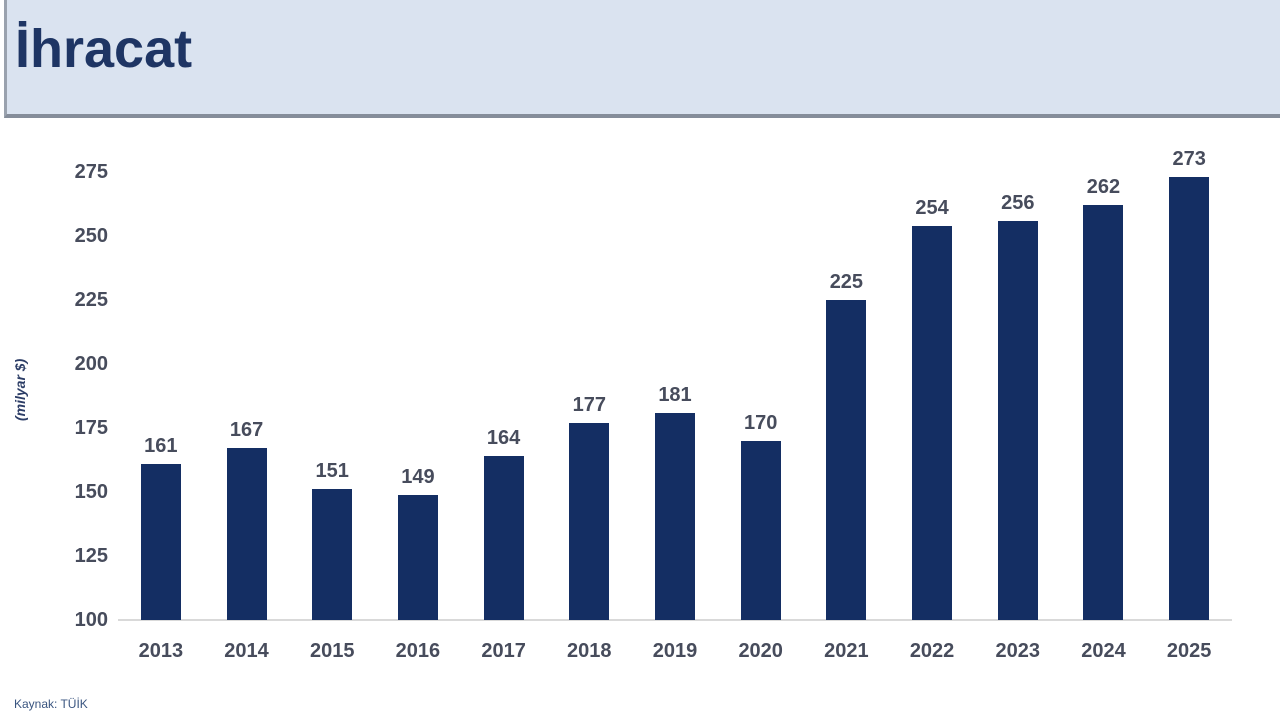 The width and height of the screenshot is (1280, 720). What do you see at coordinates (332, 471) in the screenshot?
I see `bar-value-label: 151` at bounding box center [332, 471].